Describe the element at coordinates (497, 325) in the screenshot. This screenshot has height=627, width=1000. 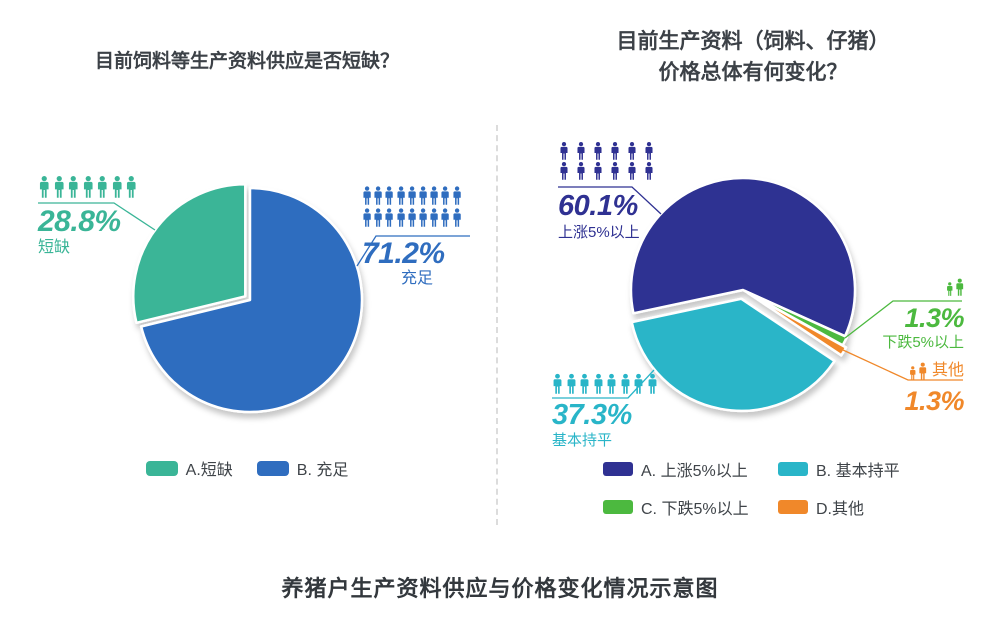
I see `panel-divider` at that location.